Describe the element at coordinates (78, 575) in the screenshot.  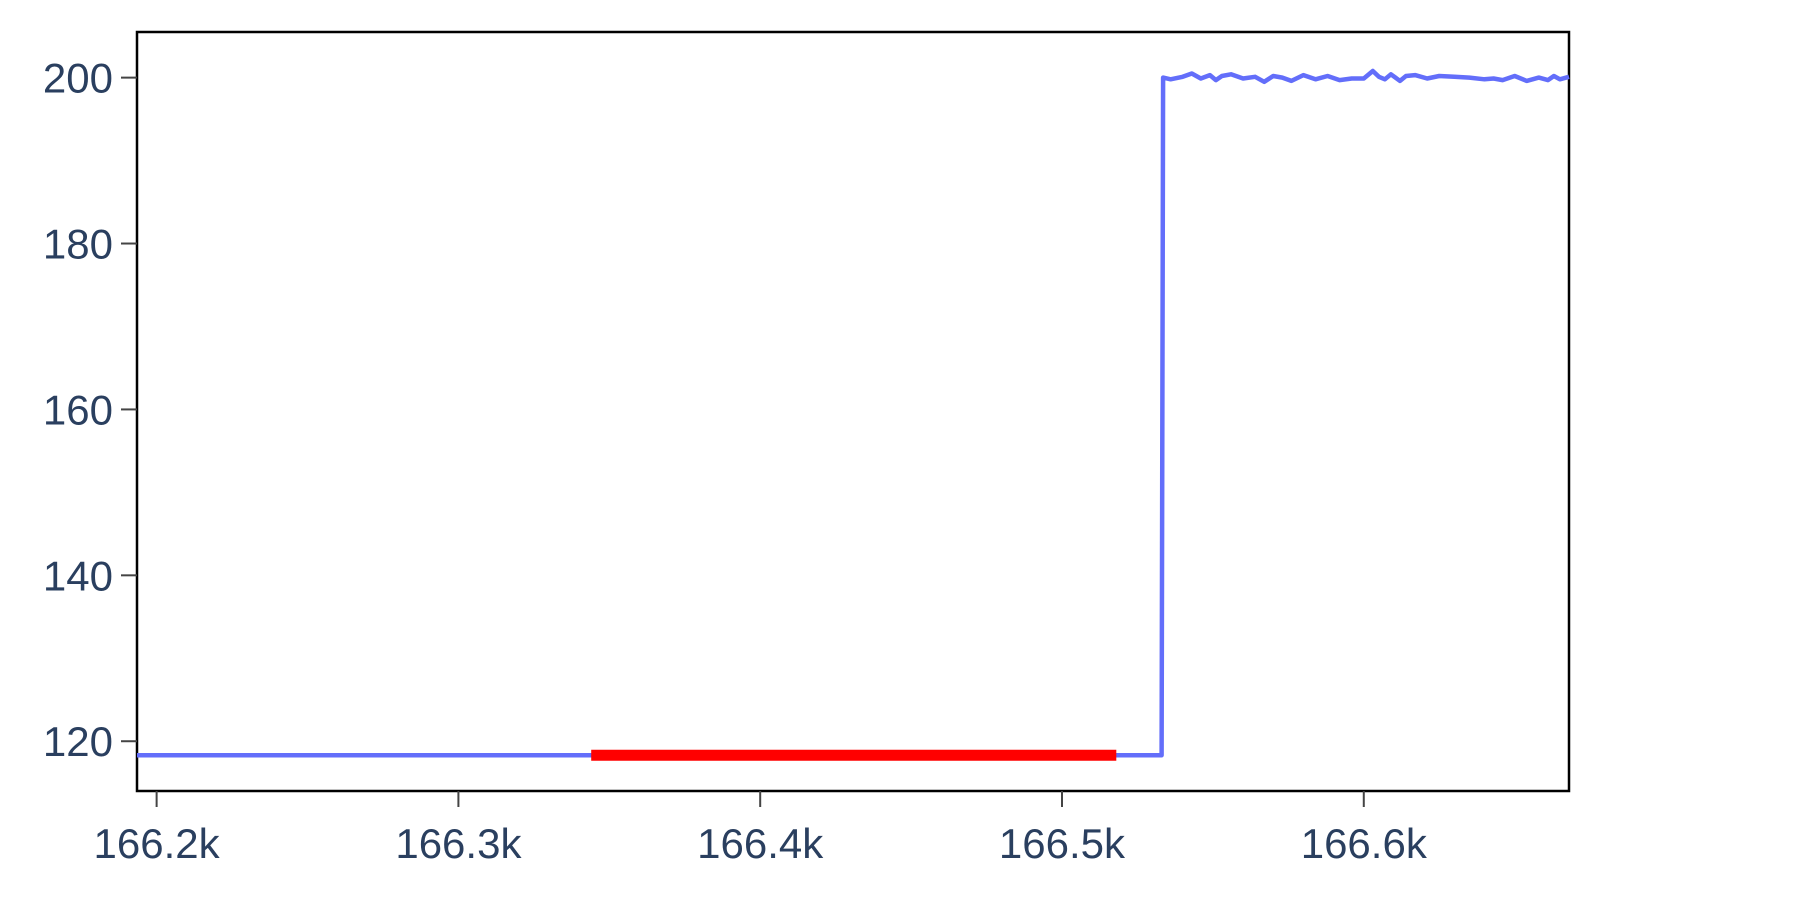
I see `y-tick-label: 140` at that location.